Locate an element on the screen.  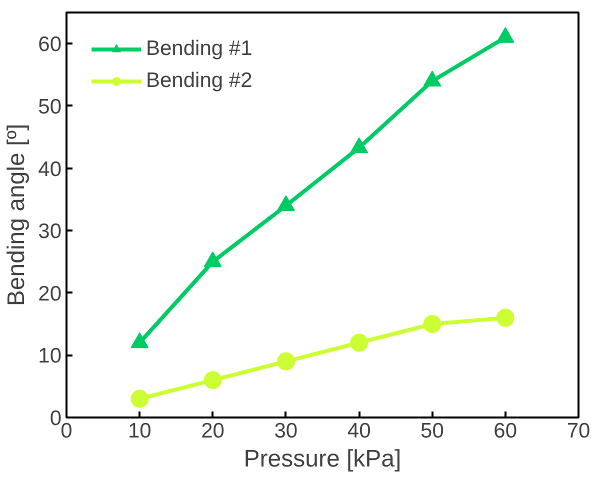
x-tick-label: 40 is located at coordinates (359, 431).